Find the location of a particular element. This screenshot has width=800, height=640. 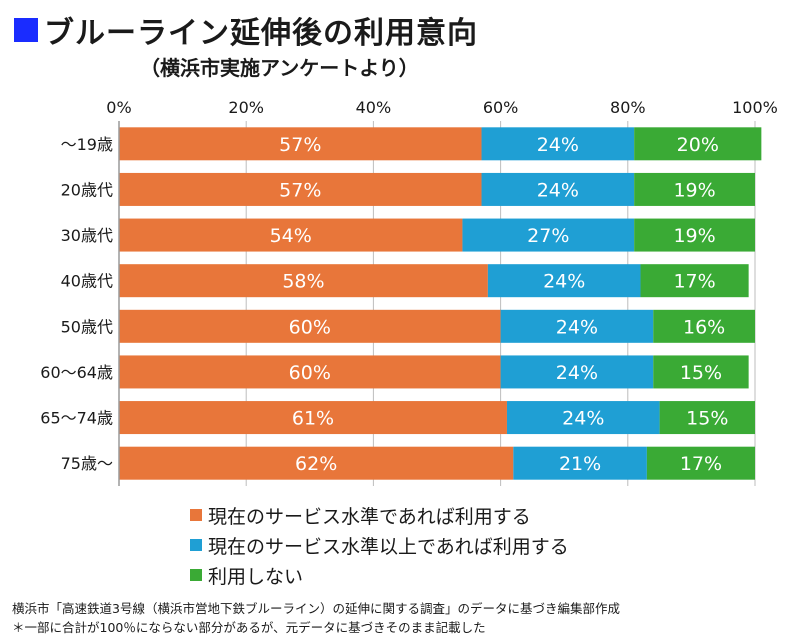

category-label: 60～64歳 is located at coordinates (76, 372).